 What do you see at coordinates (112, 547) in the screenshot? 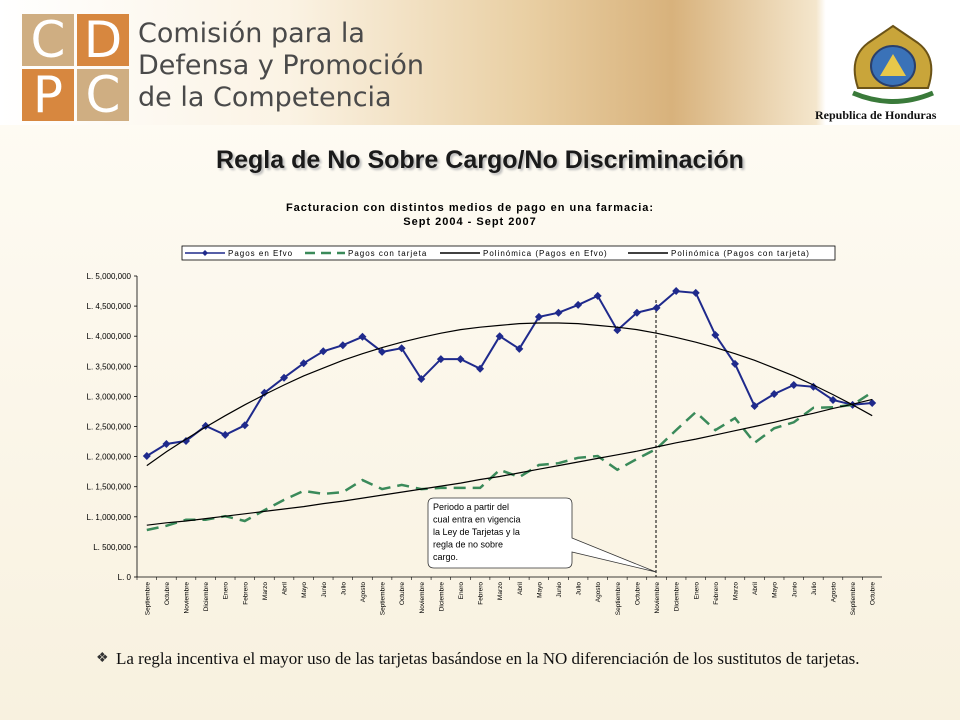
I see `y-tick-label: L. 500,000` at bounding box center [112, 547].